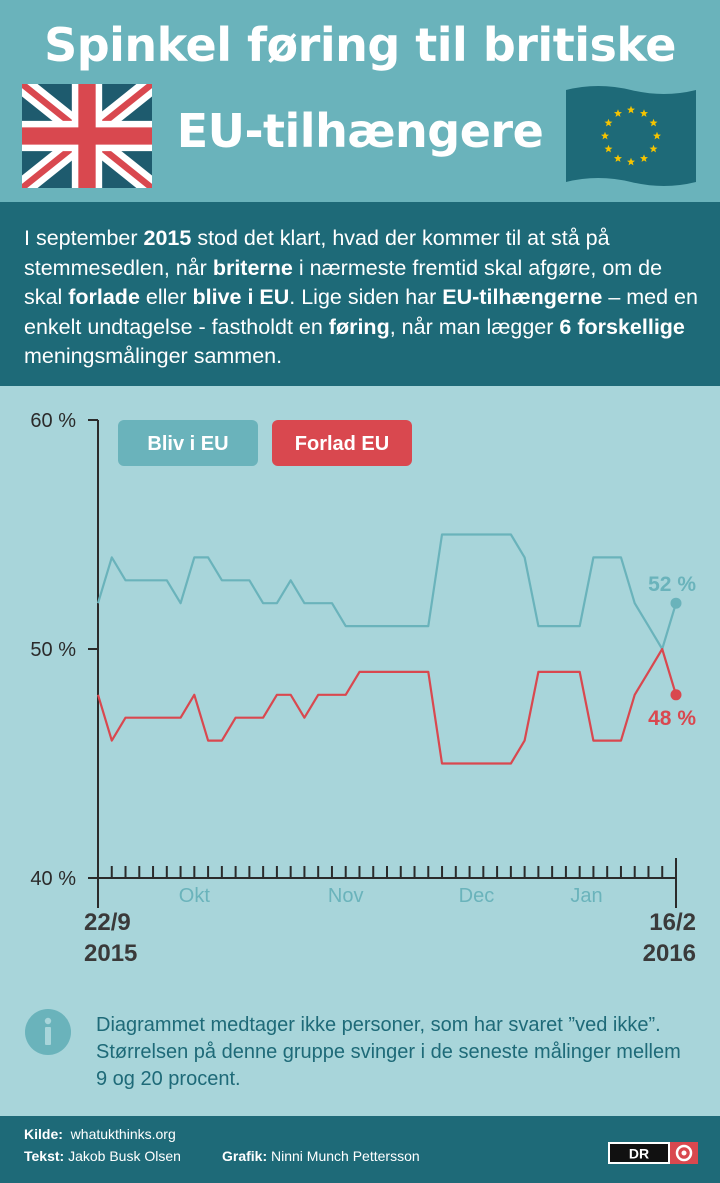  I want to click on text-credit: Tekst: Jakob Busk Olsen, so click(102, 1156).